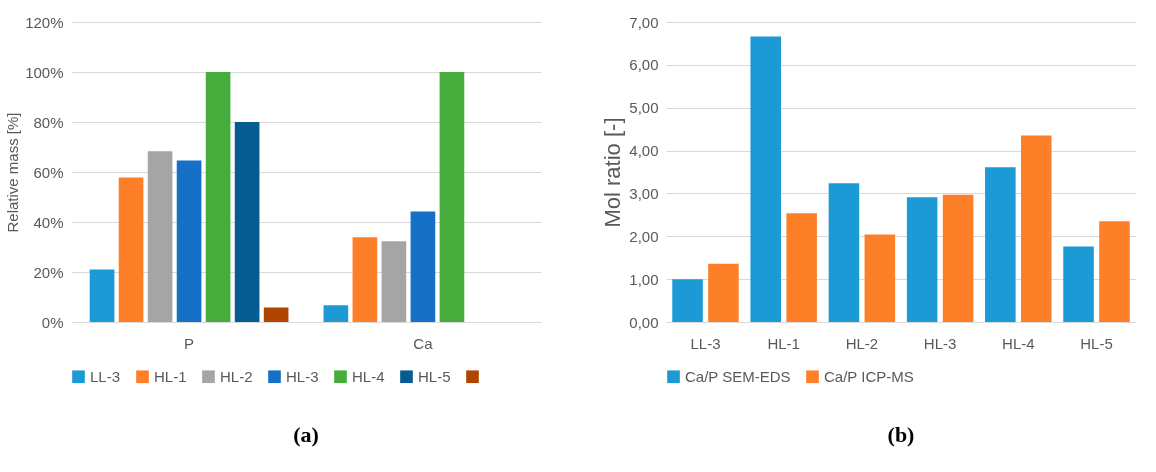  I want to click on y-tick-label: 2,00, so click(644, 236).